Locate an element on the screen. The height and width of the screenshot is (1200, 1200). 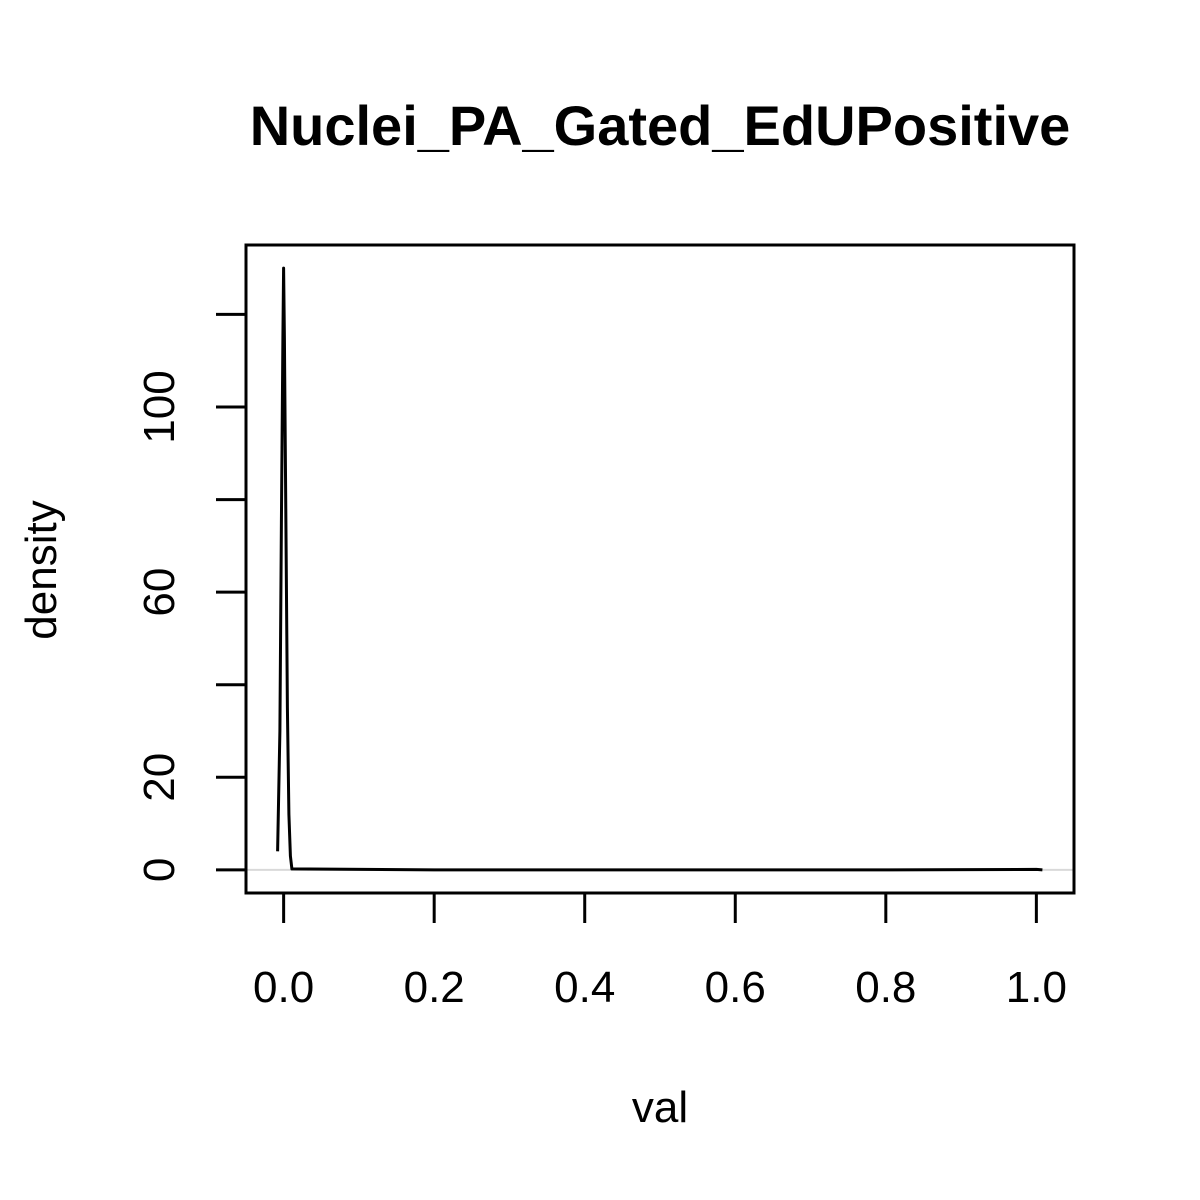
y-tick-label: 60 is located at coordinates (159, 592).